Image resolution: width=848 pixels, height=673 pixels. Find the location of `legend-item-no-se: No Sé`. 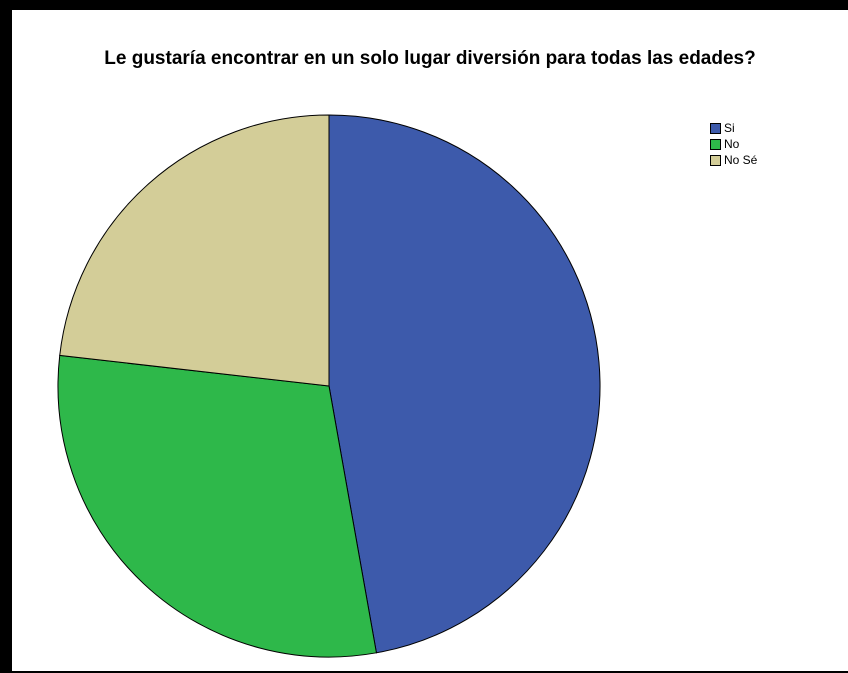

legend-item-no-se: No Sé is located at coordinates (733, 160).